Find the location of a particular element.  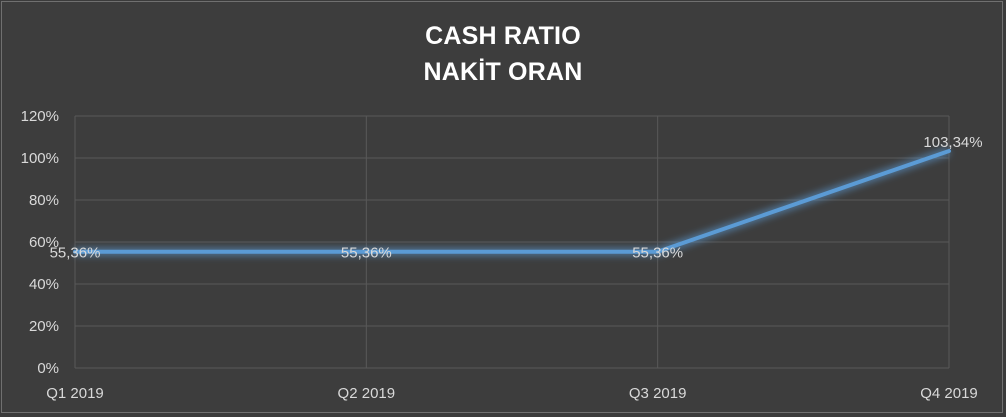

y-tick-label: 100% is located at coordinates (40, 158).